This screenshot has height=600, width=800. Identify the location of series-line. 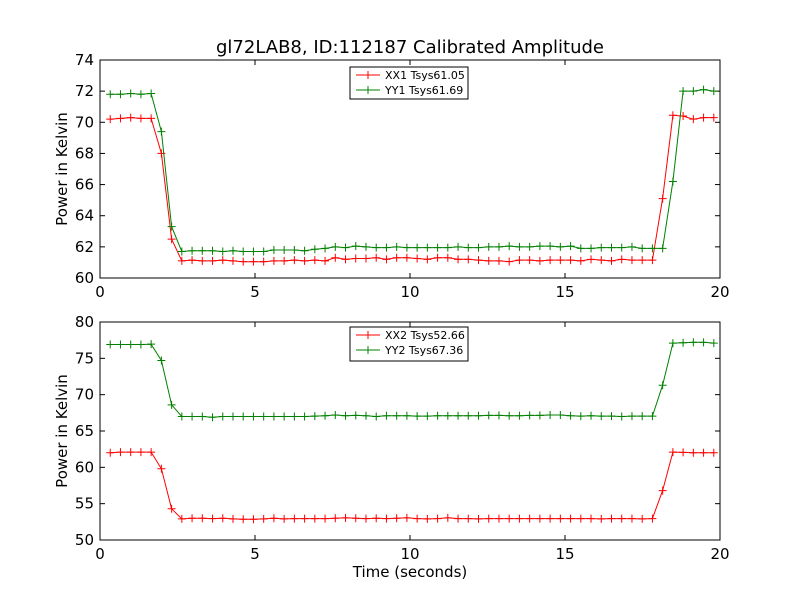
(412, 485).